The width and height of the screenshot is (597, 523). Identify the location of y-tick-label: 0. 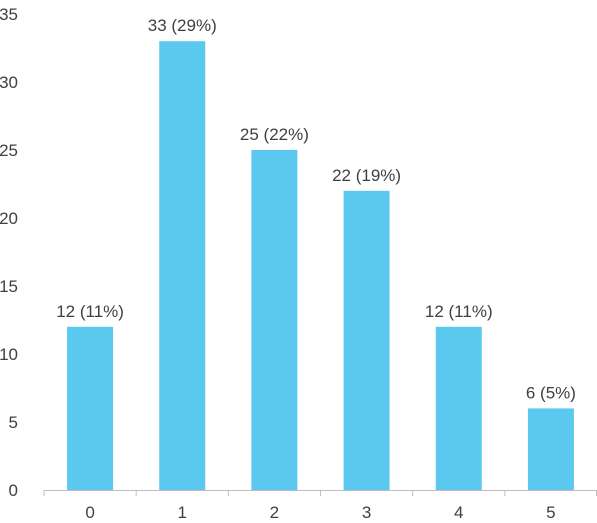
(13, 490).